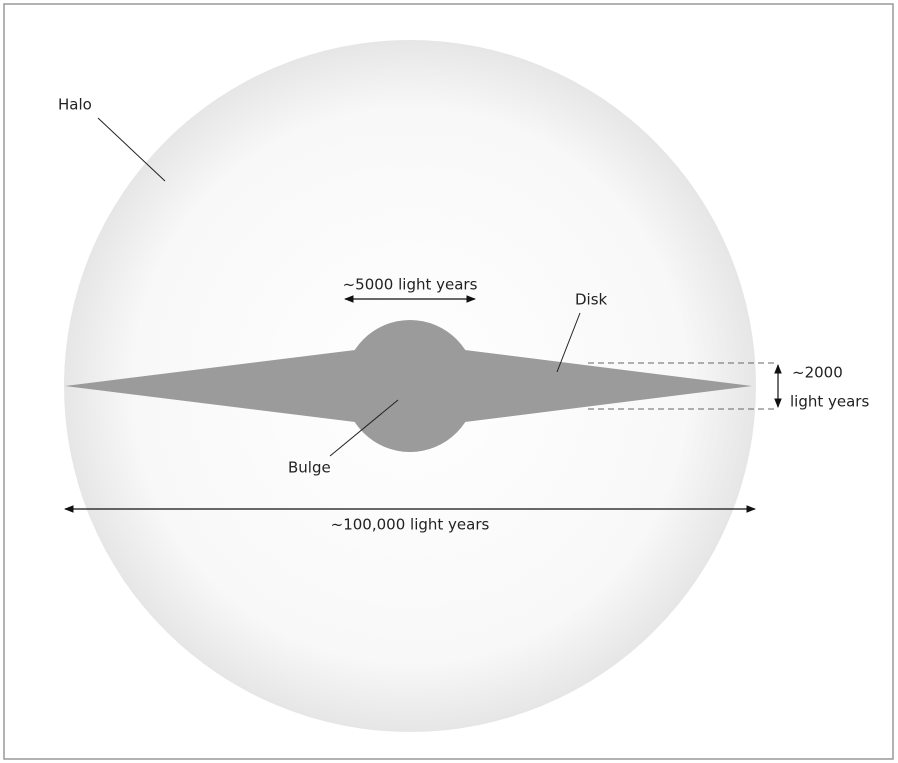 The width and height of the screenshot is (898, 763). Describe the element at coordinates (817, 373) in the screenshot. I see `thickness-label: ~2000` at that location.